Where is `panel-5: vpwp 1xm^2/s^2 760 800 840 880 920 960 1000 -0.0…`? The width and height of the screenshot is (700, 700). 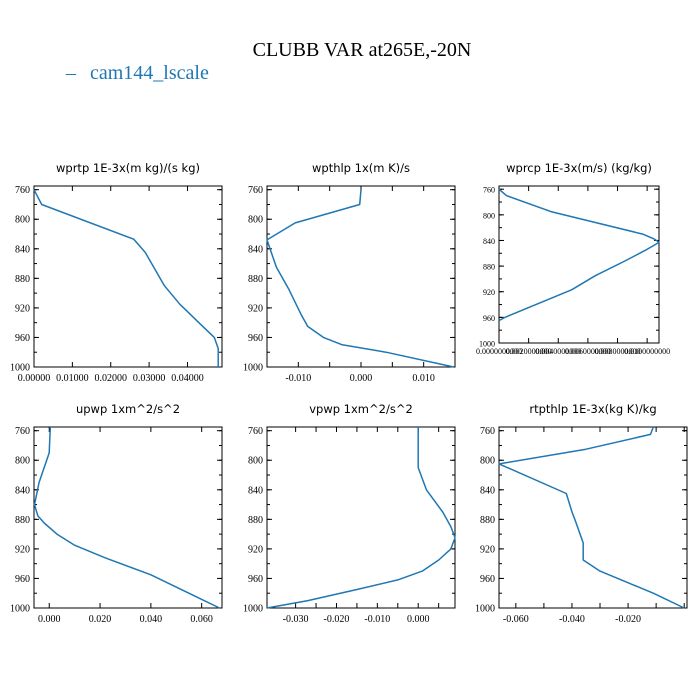 panel-5: vpwp 1xm^2/s^2 760 800 840 880 920 960 1000 -0.0… is located at coordinates (349, 513).